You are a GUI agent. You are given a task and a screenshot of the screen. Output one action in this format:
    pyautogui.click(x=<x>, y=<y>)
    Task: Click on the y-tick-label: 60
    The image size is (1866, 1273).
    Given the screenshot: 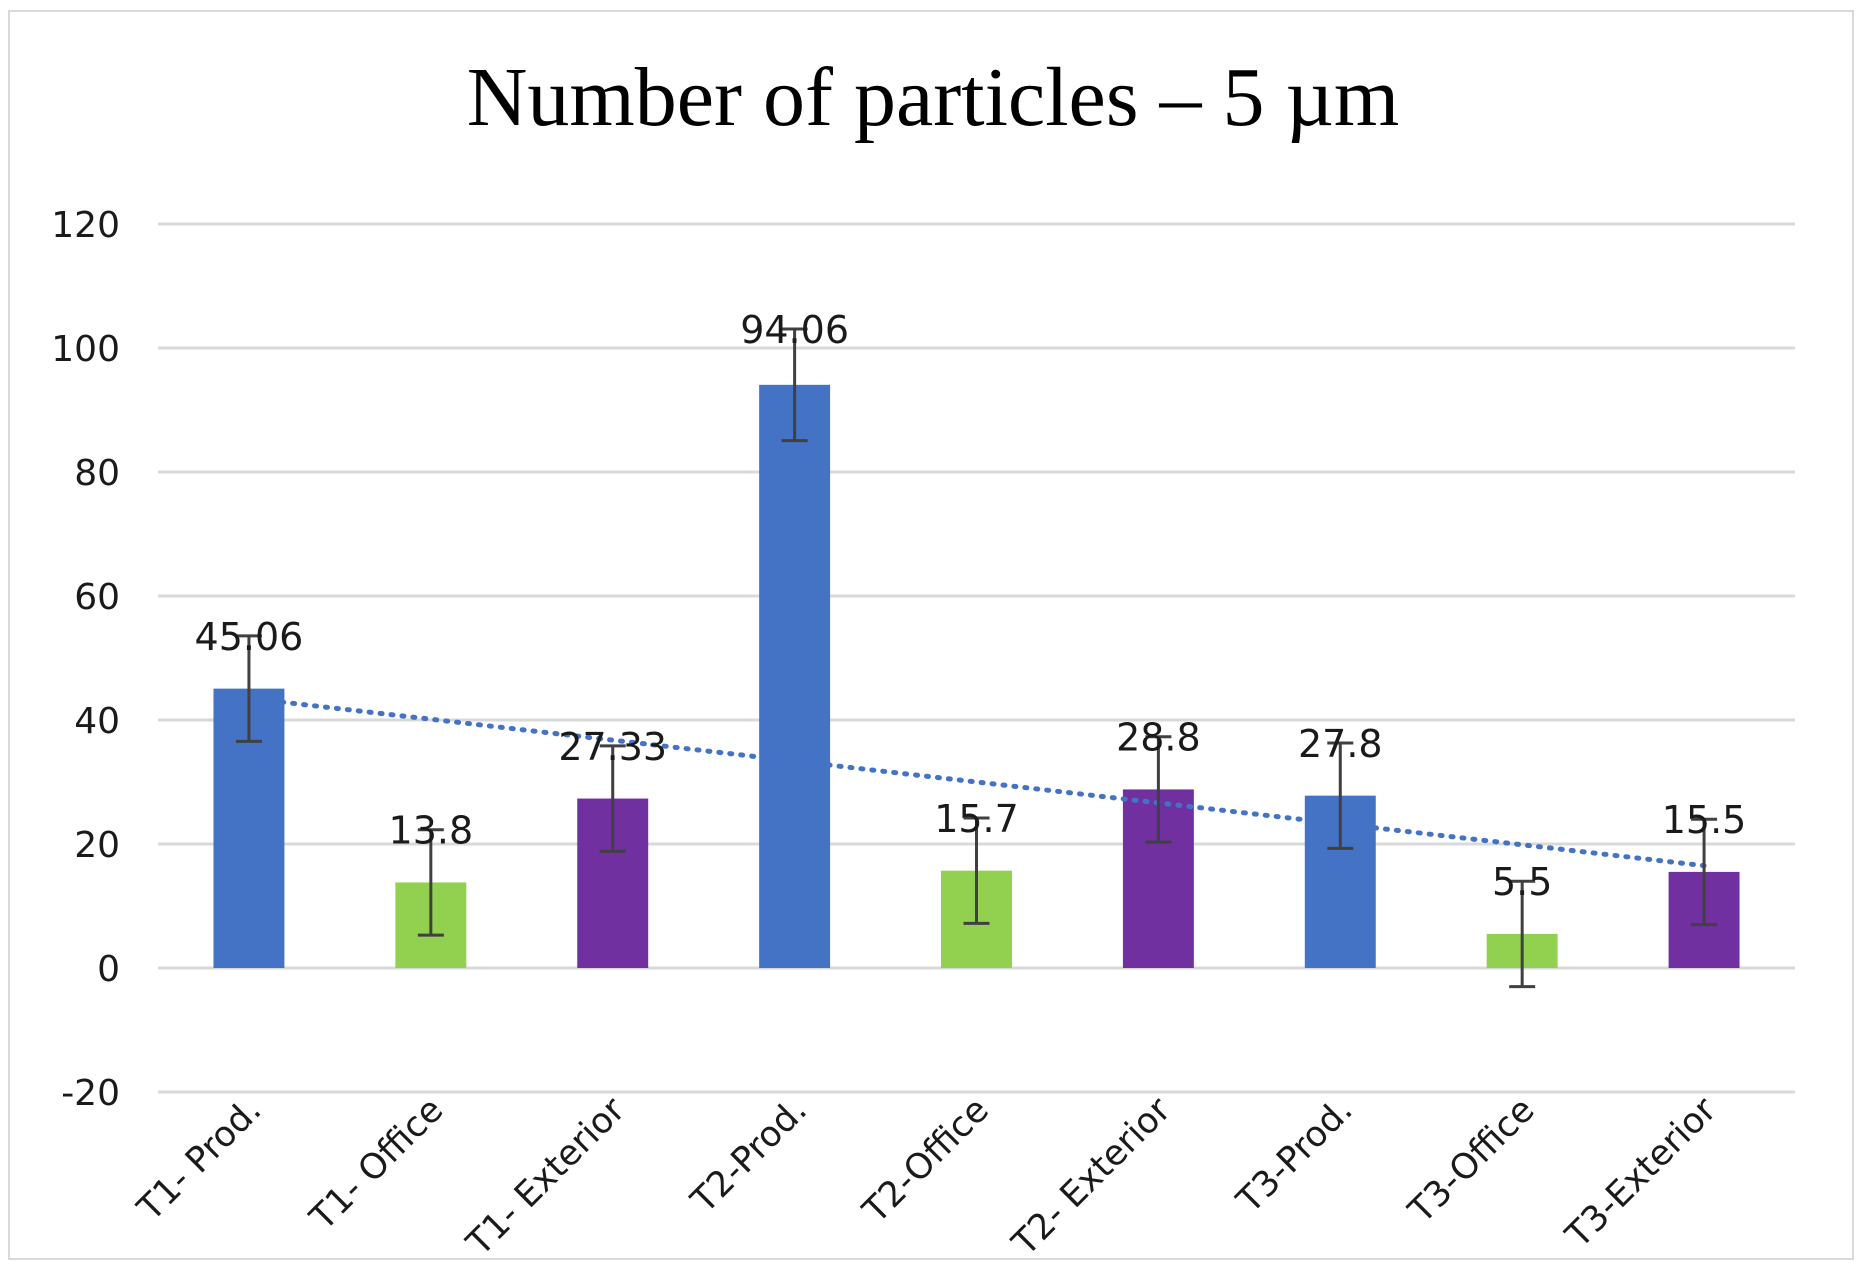 What is the action you would take?
    pyautogui.click(x=97, y=597)
    